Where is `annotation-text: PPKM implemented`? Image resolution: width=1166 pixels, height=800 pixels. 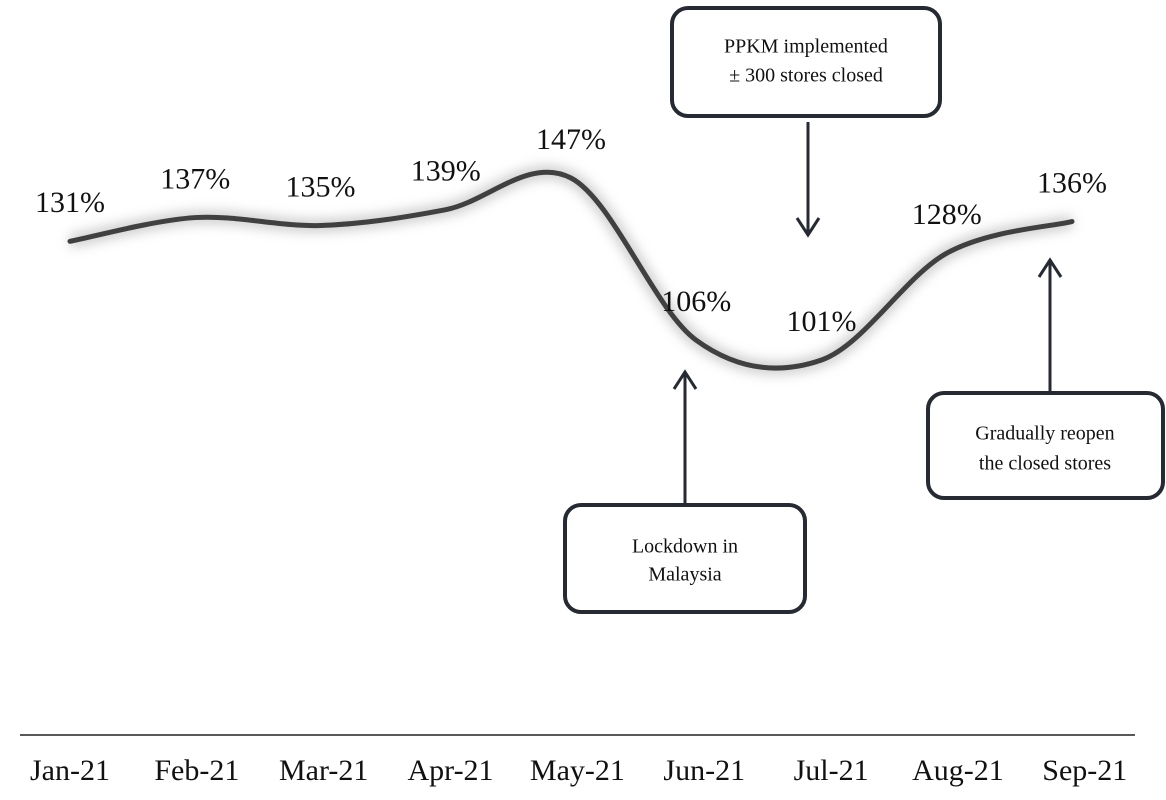 annotation-text: PPKM implemented is located at coordinates (806, 47).